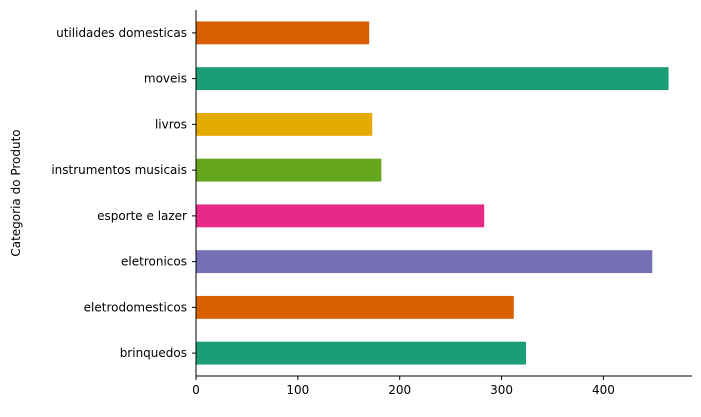  I want to click on x-tick-label: 0, so click(196, 390).